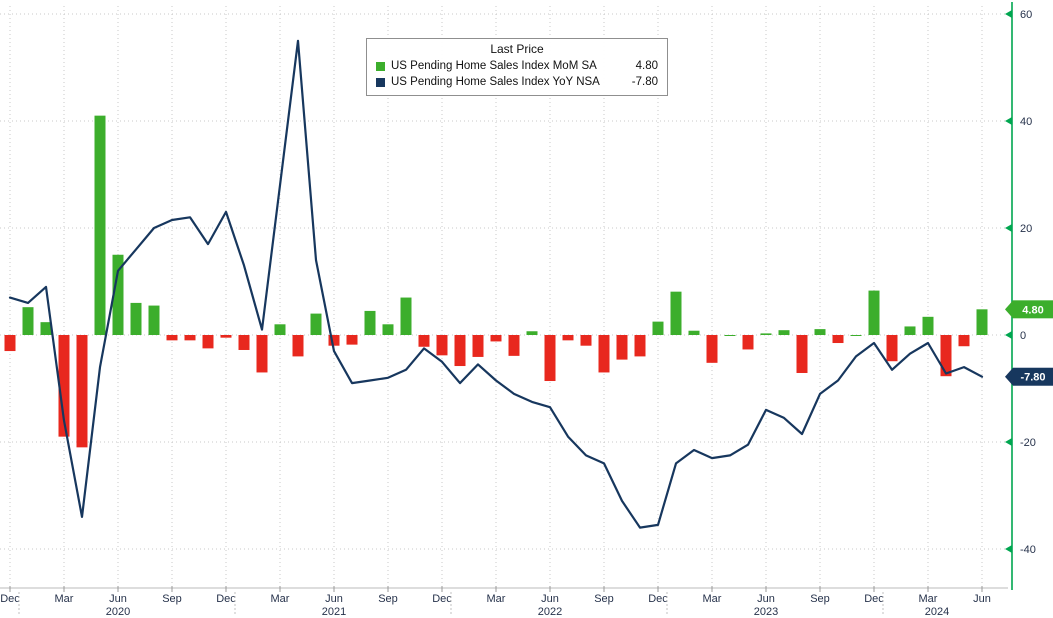 The image size is (1053, 618). What do you see at coordinates (380, 82) in the screenshot?
I see `yoy-series-swatch-icon` at bounding box center [380, 82].